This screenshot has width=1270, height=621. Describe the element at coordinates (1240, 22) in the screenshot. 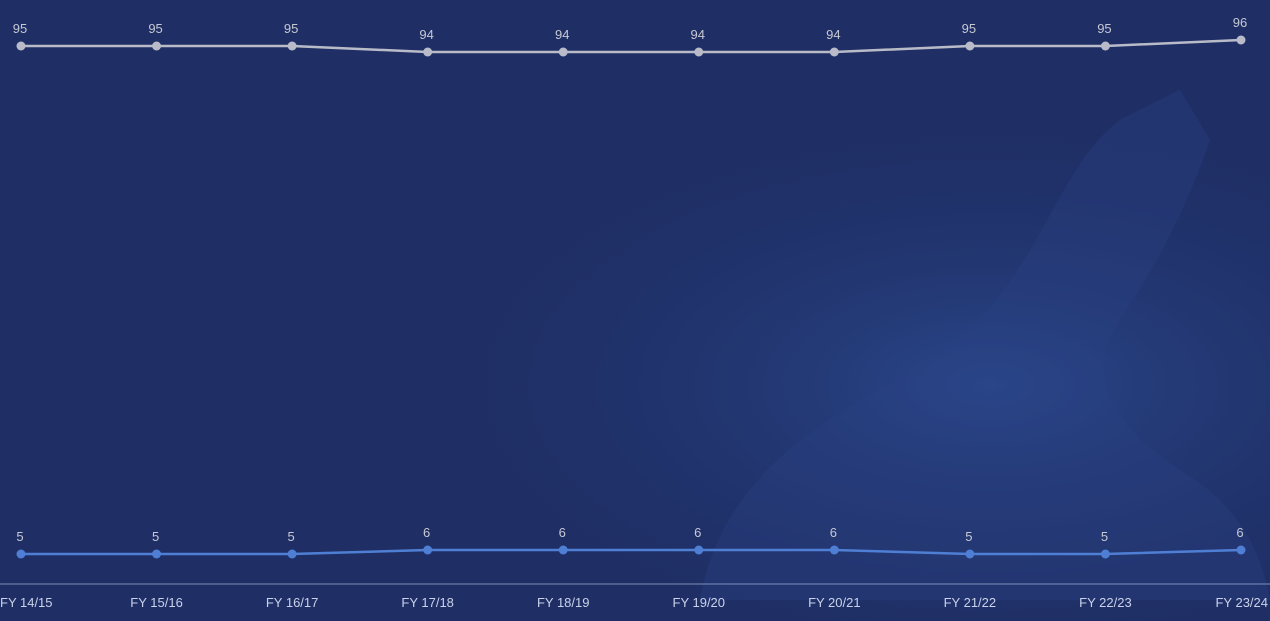

I see `data-label: 96` at that location.